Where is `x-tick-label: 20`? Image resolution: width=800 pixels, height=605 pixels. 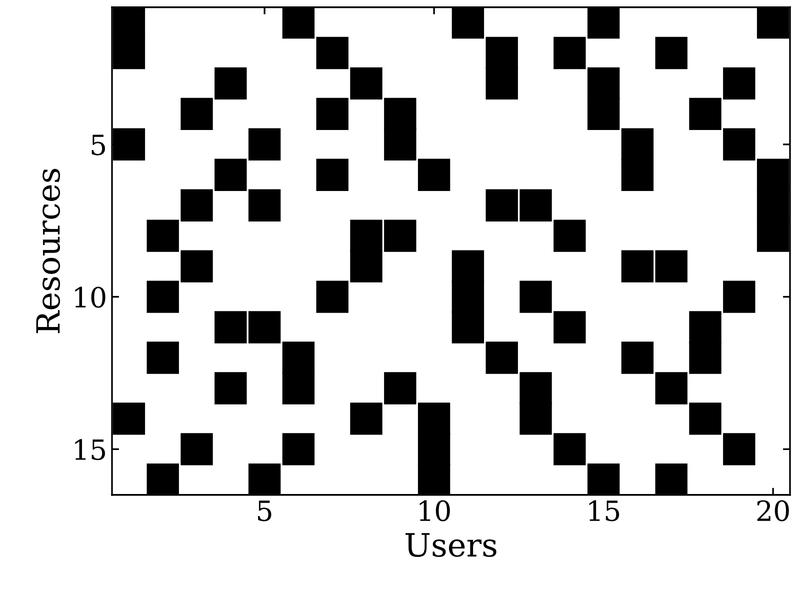 x-tick-label: 20 is located at coordinates (773, 511).